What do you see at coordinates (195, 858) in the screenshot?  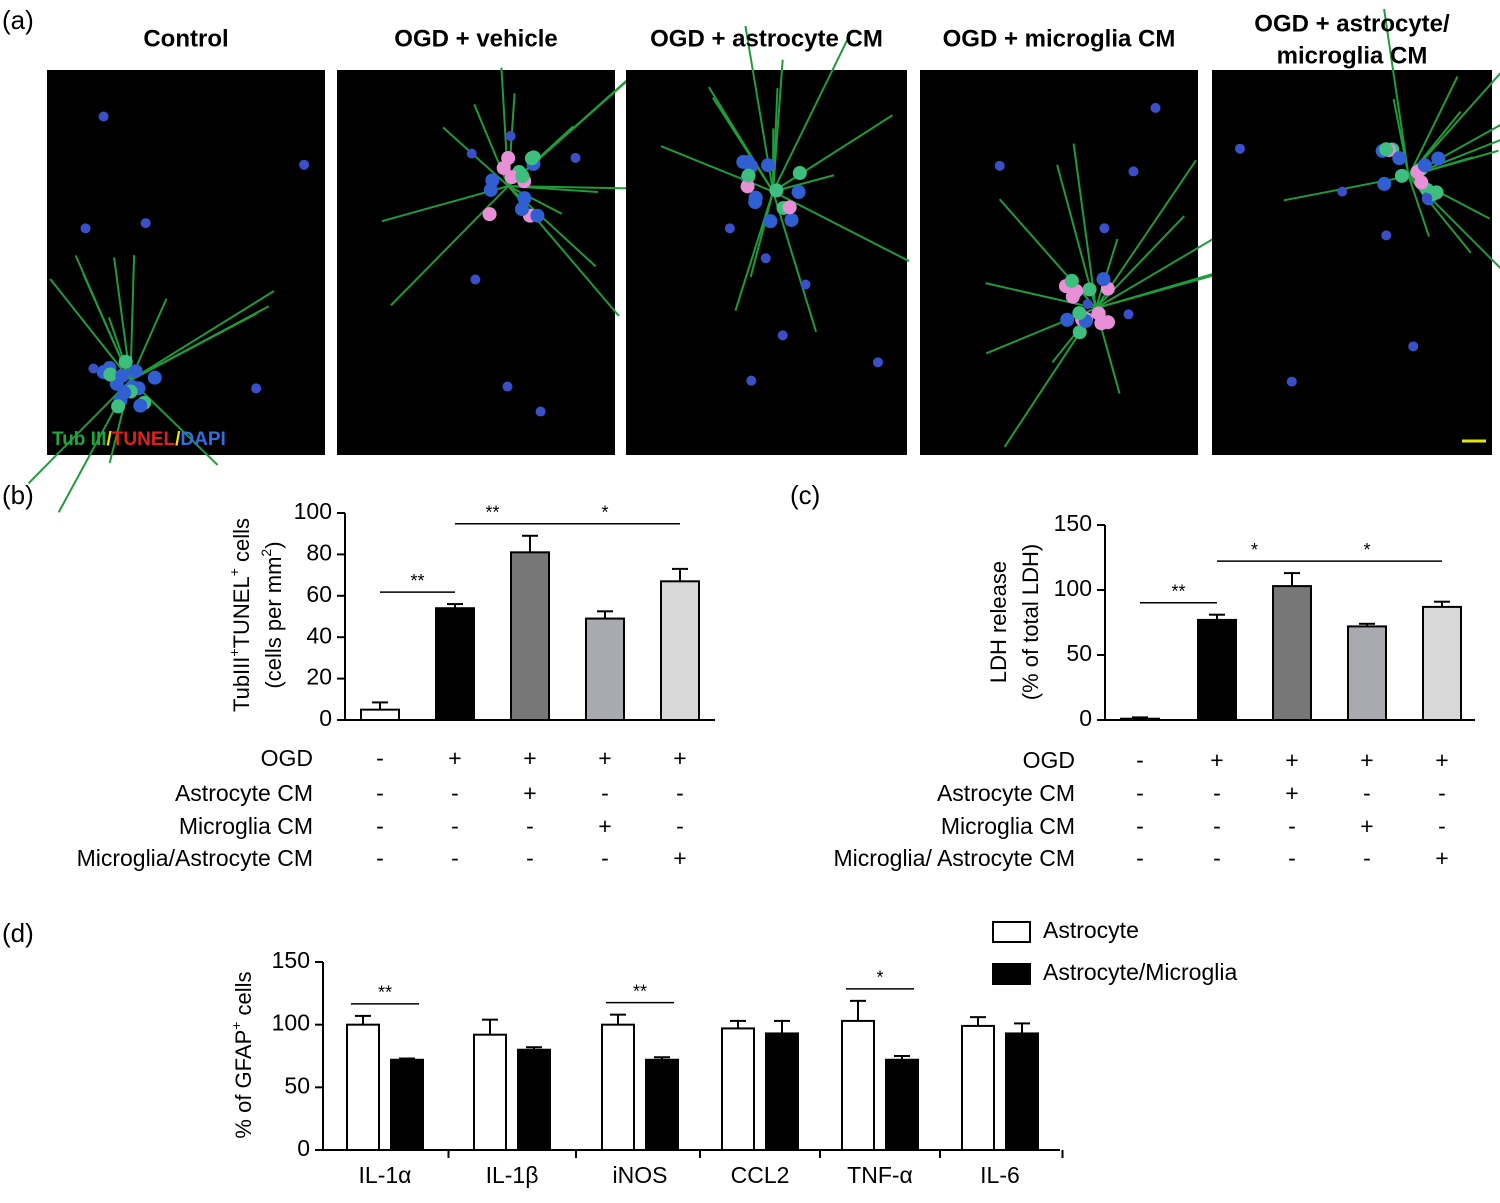 I see `condition-label: Microglia/Astrocyte CM` at bounding box center [195, 858].